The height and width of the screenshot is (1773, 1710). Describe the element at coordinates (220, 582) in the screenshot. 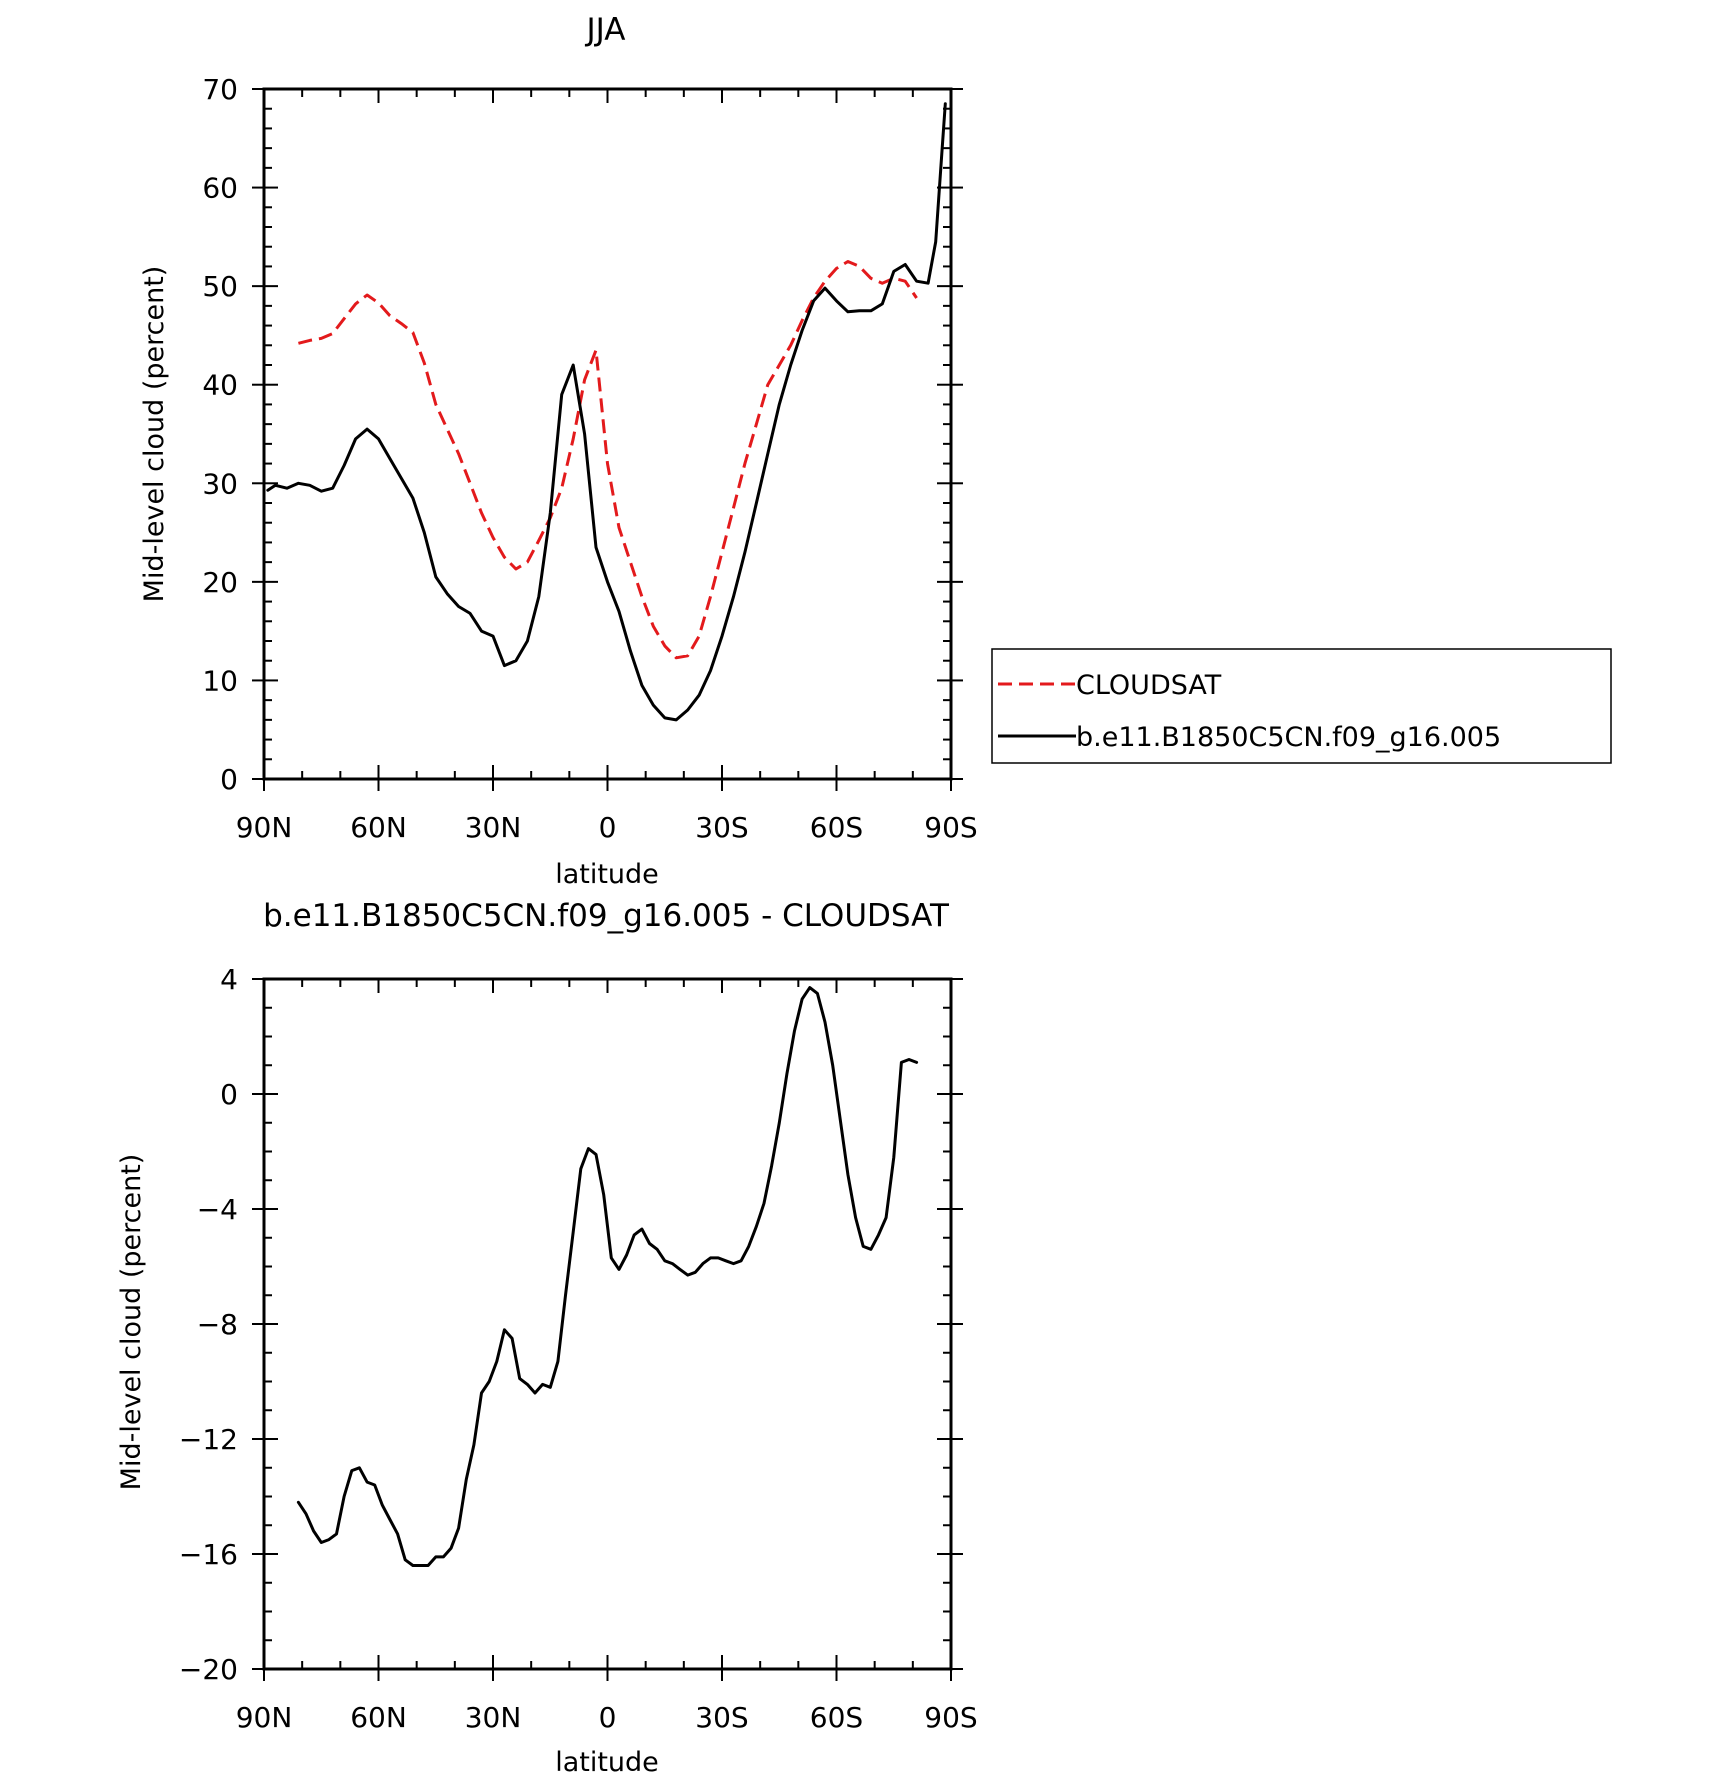

I see `y-tick-label: 20` at that location.